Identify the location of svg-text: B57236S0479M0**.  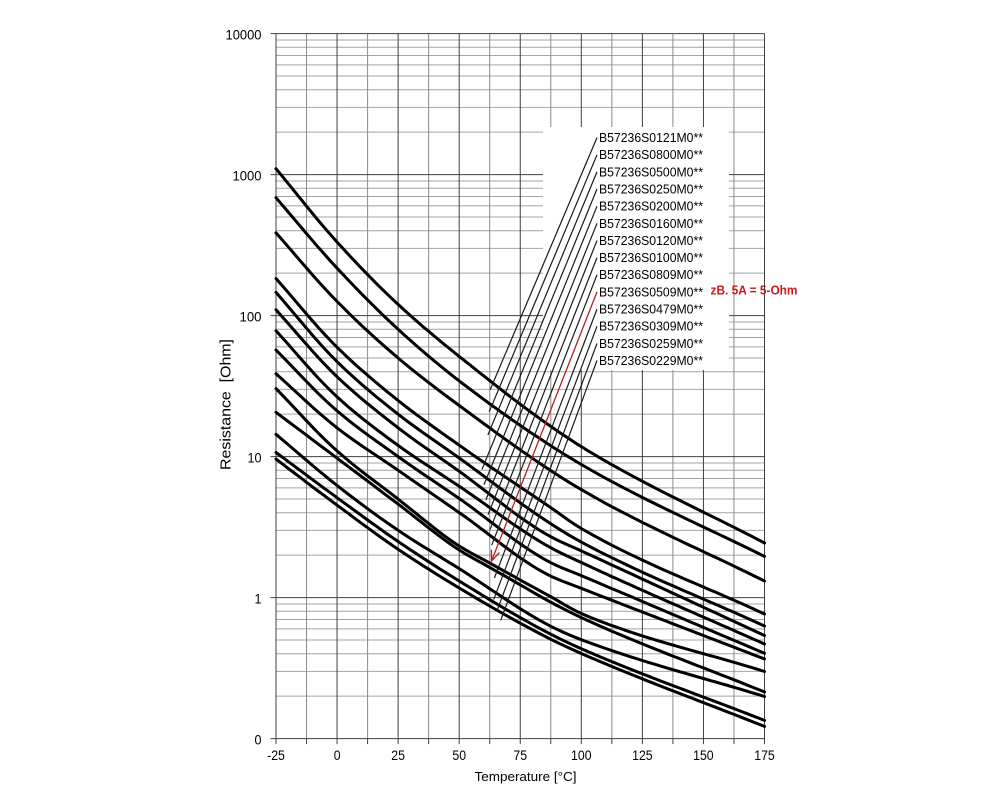
(651, 310).